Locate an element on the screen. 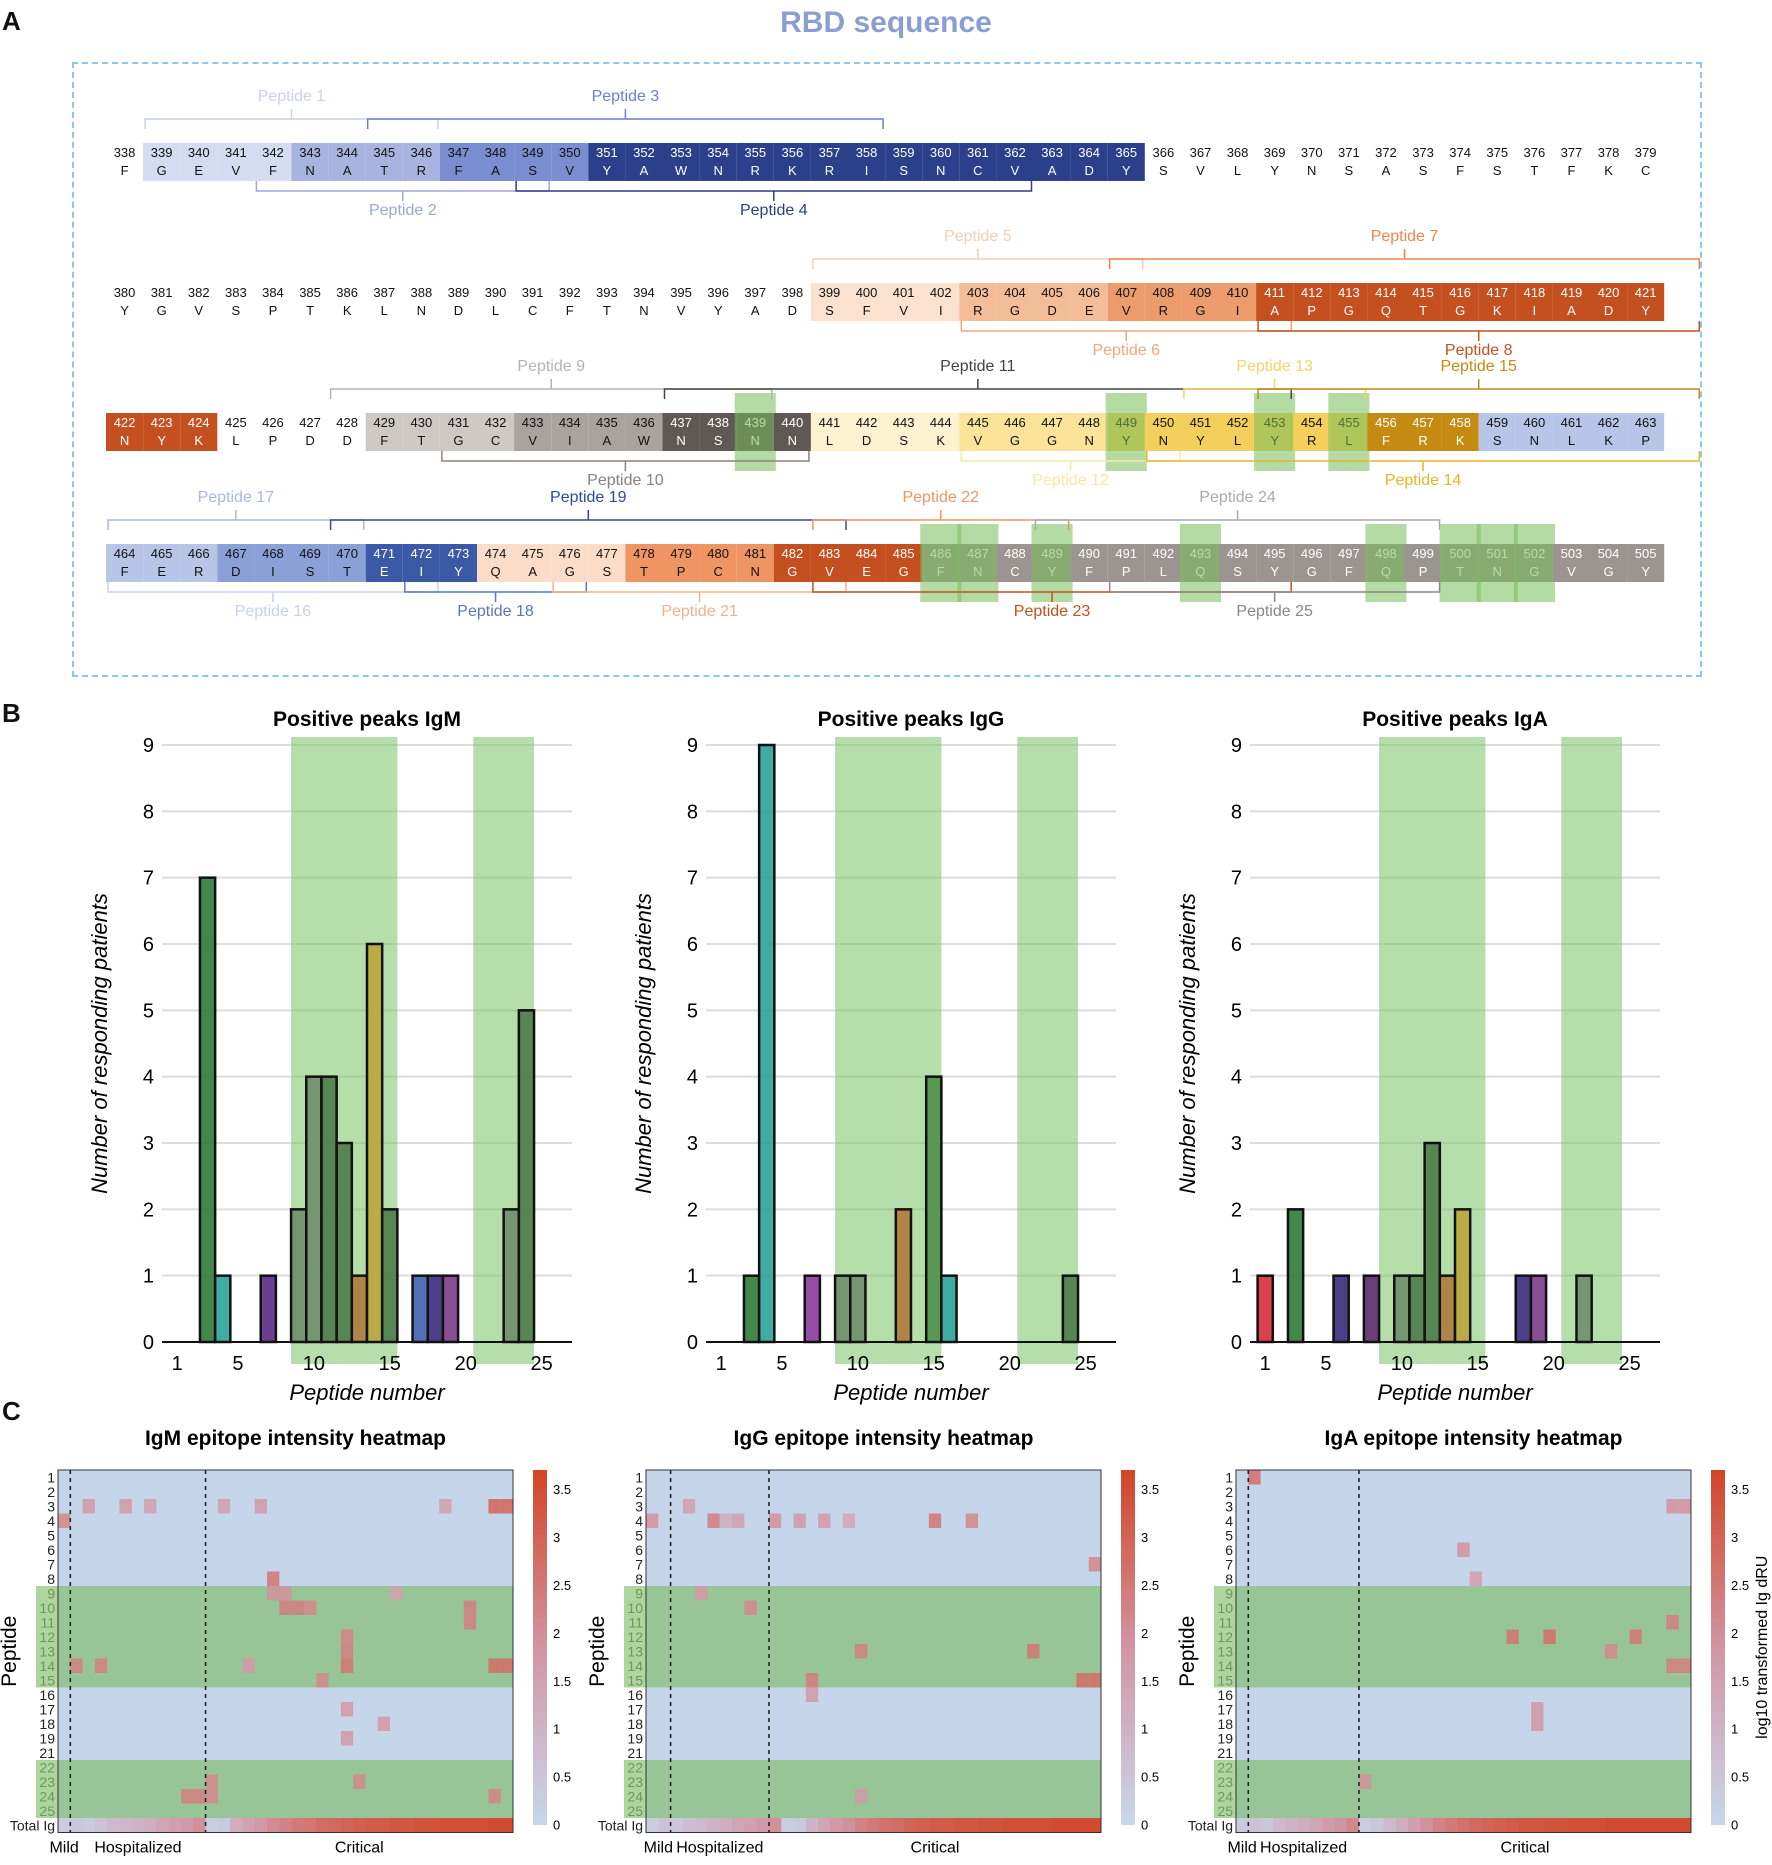  residue-letter: G is located at coordinates (1015, 440).